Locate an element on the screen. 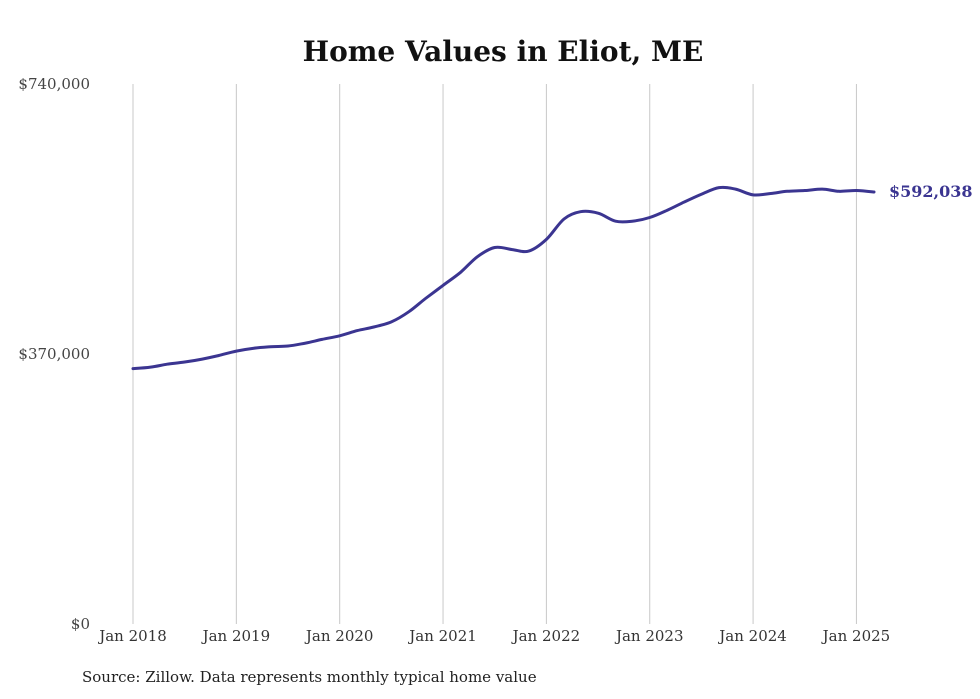  x-tick-label: Jan 2024 is located at coordinates (752, 636).